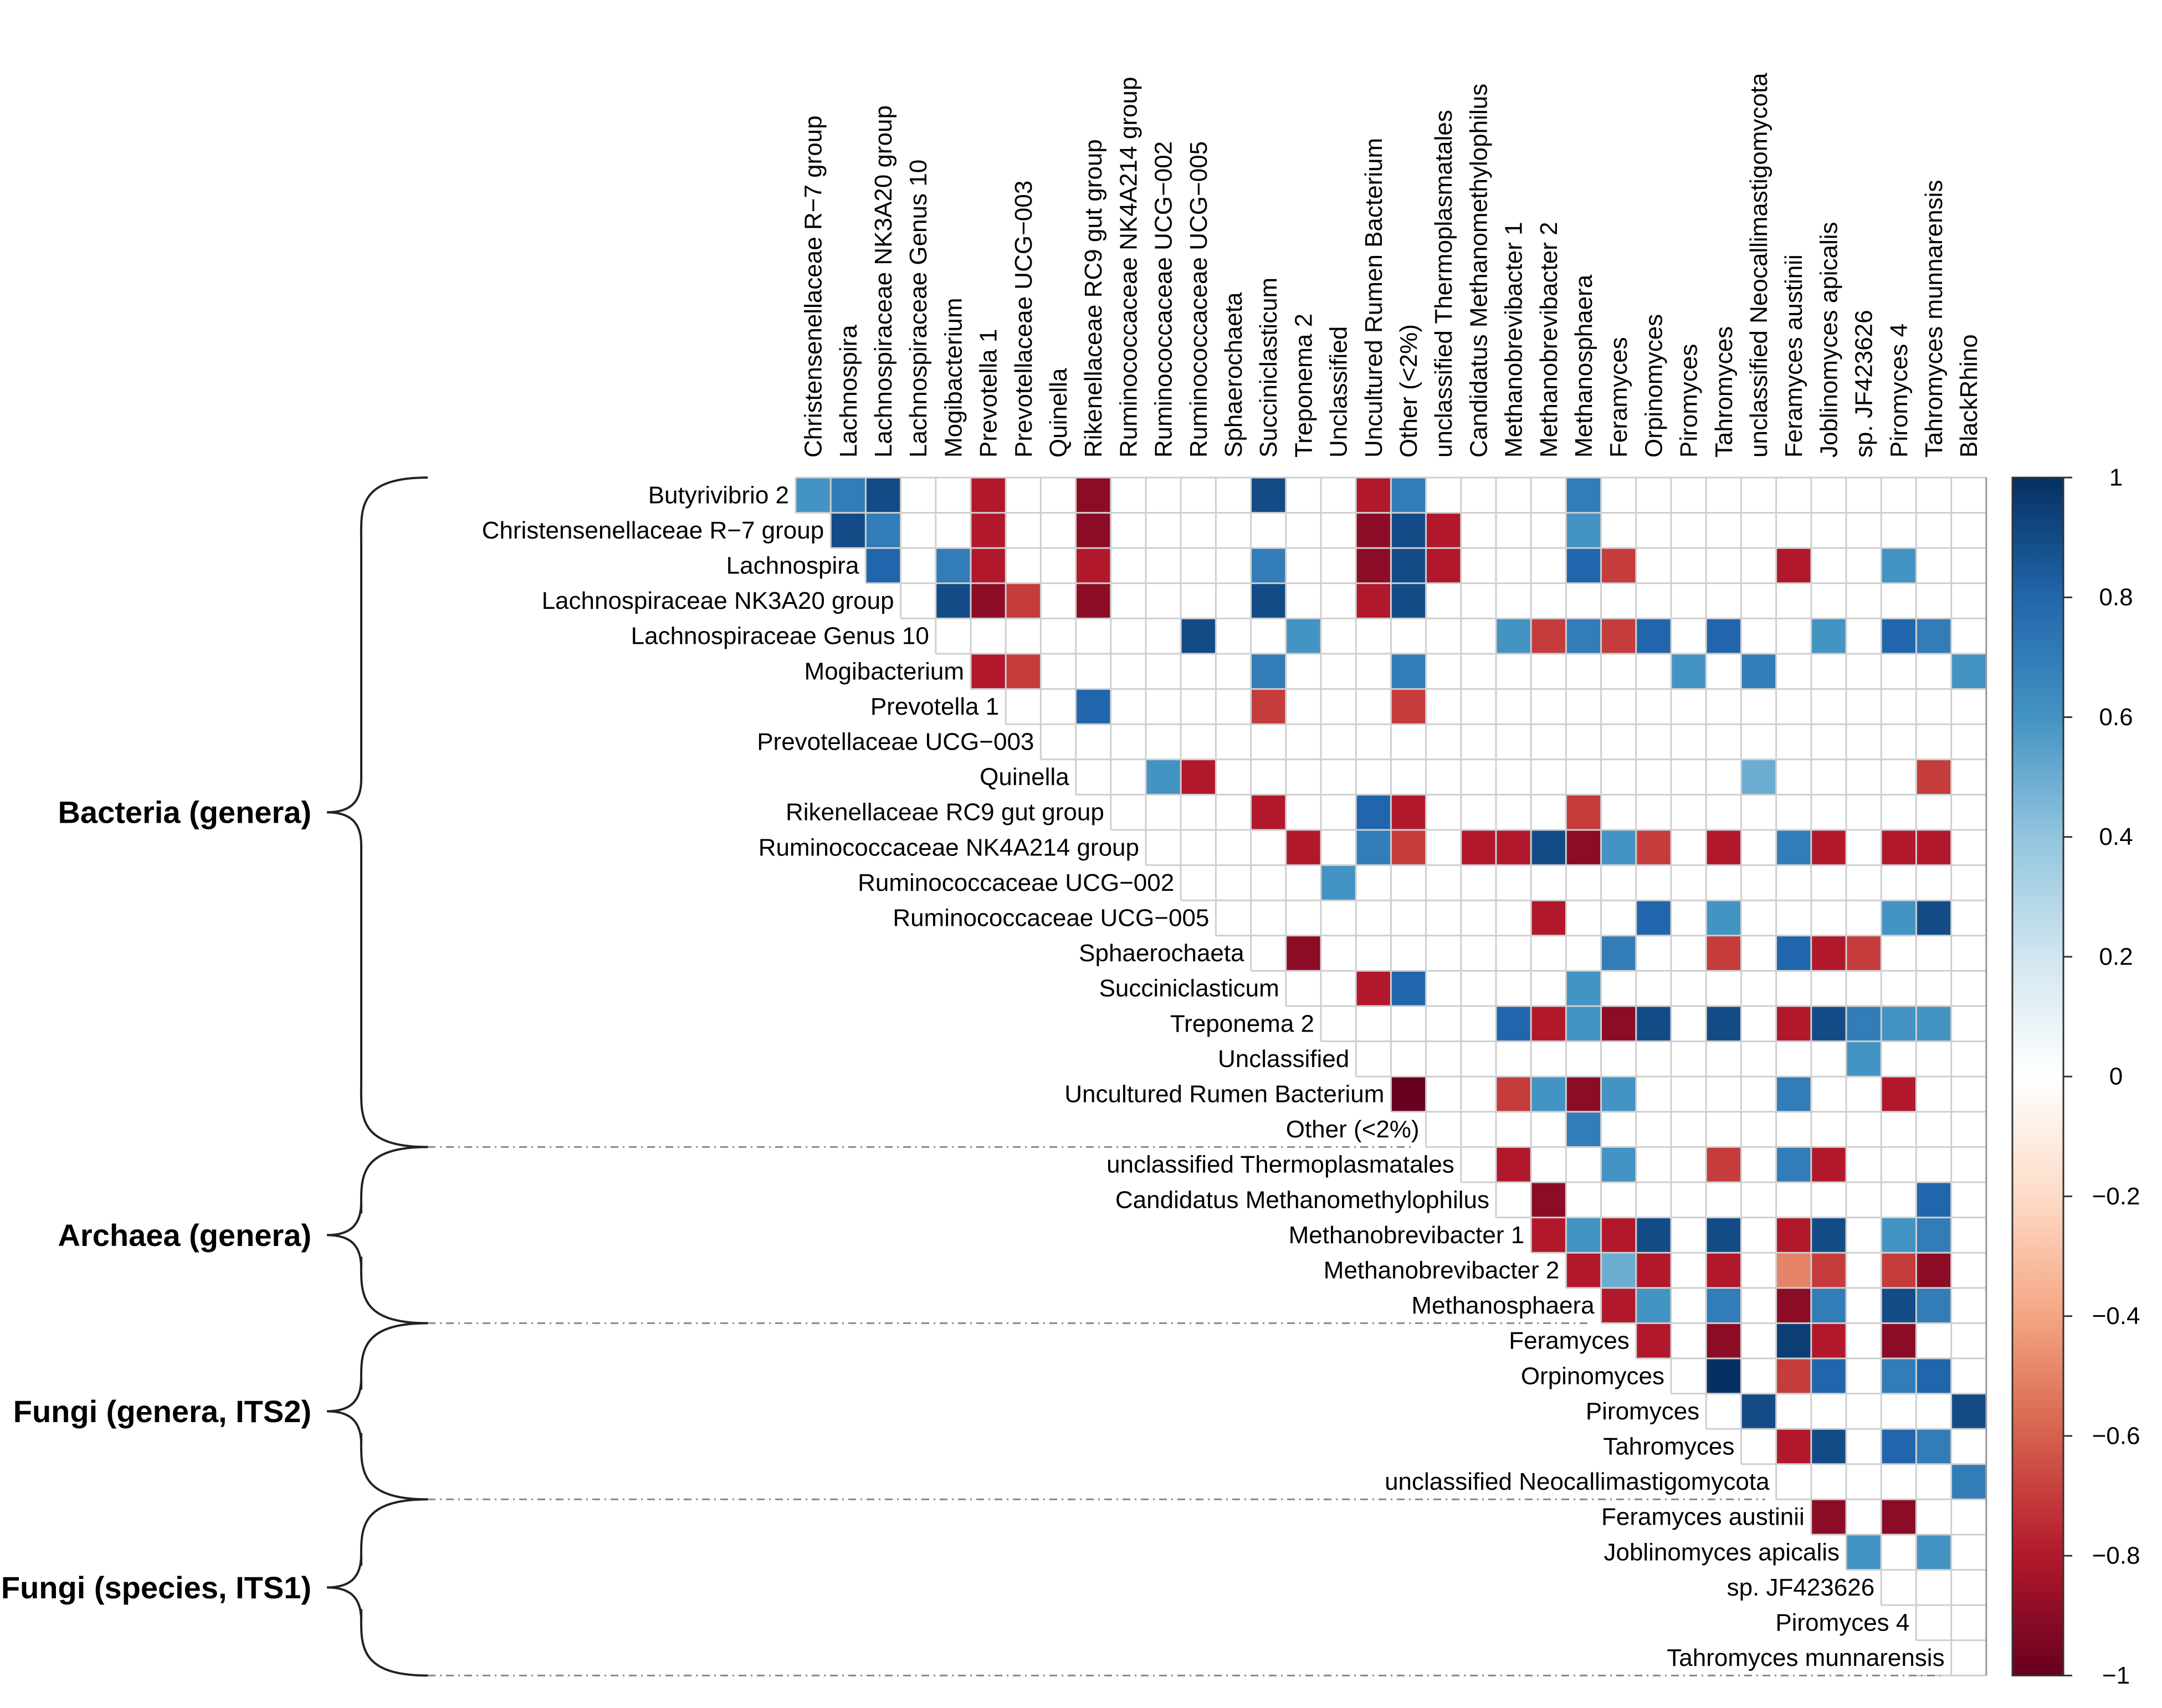 This screenshot has width=2162, height=1708. I want to click on col-label-prevotella-1: Prevotella 1, so click(988, 393).